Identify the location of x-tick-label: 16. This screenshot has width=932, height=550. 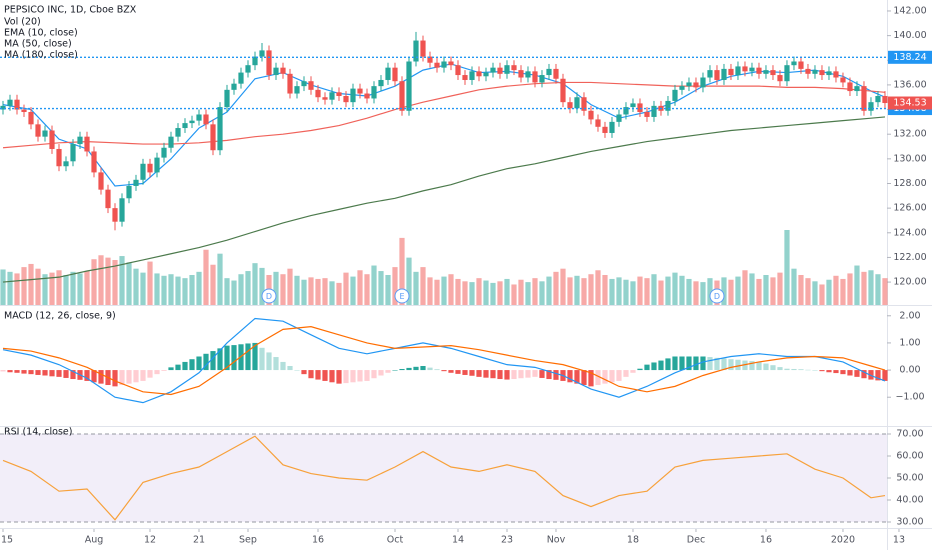
(766, 540).